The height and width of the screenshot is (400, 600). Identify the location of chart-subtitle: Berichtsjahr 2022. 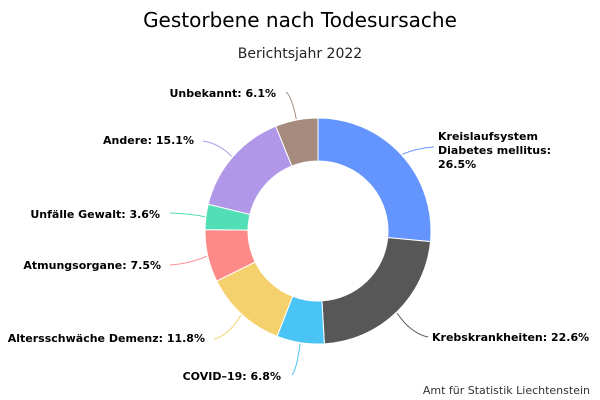
(300, 54).